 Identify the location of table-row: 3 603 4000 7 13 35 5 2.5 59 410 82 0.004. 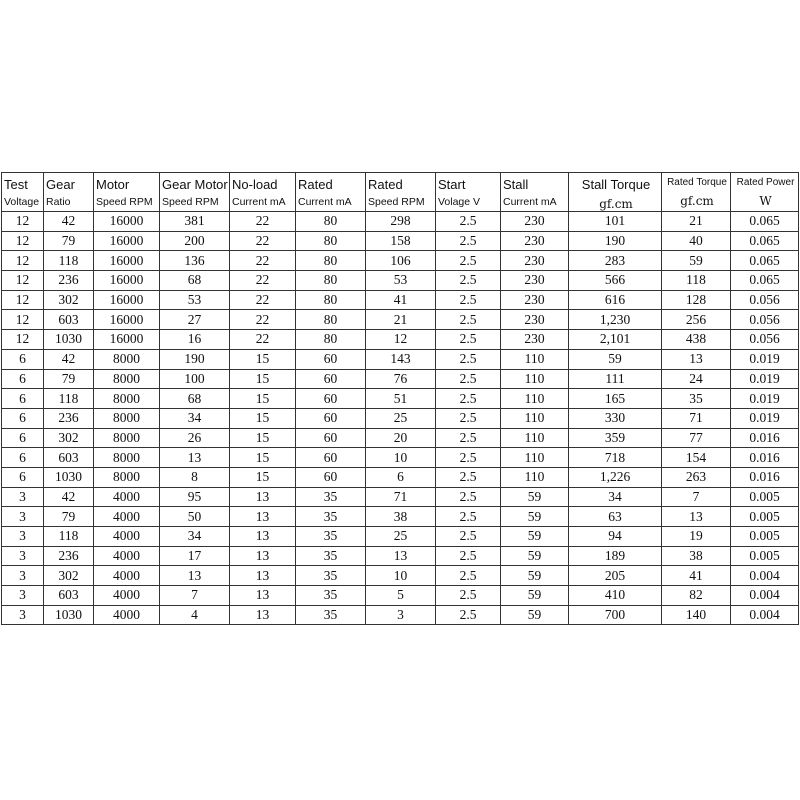
(400, 595).